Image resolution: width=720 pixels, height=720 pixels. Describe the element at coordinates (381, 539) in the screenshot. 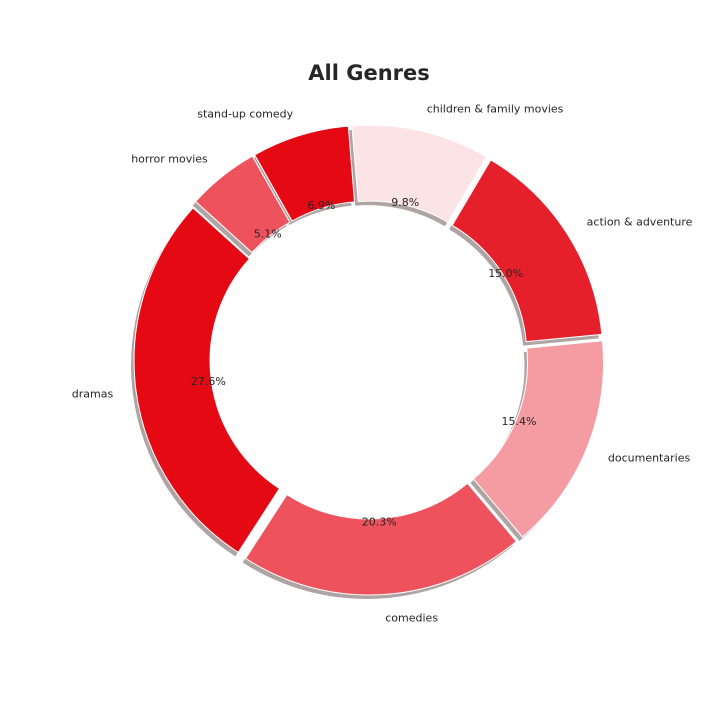

I see `slice-comedies` at that location.